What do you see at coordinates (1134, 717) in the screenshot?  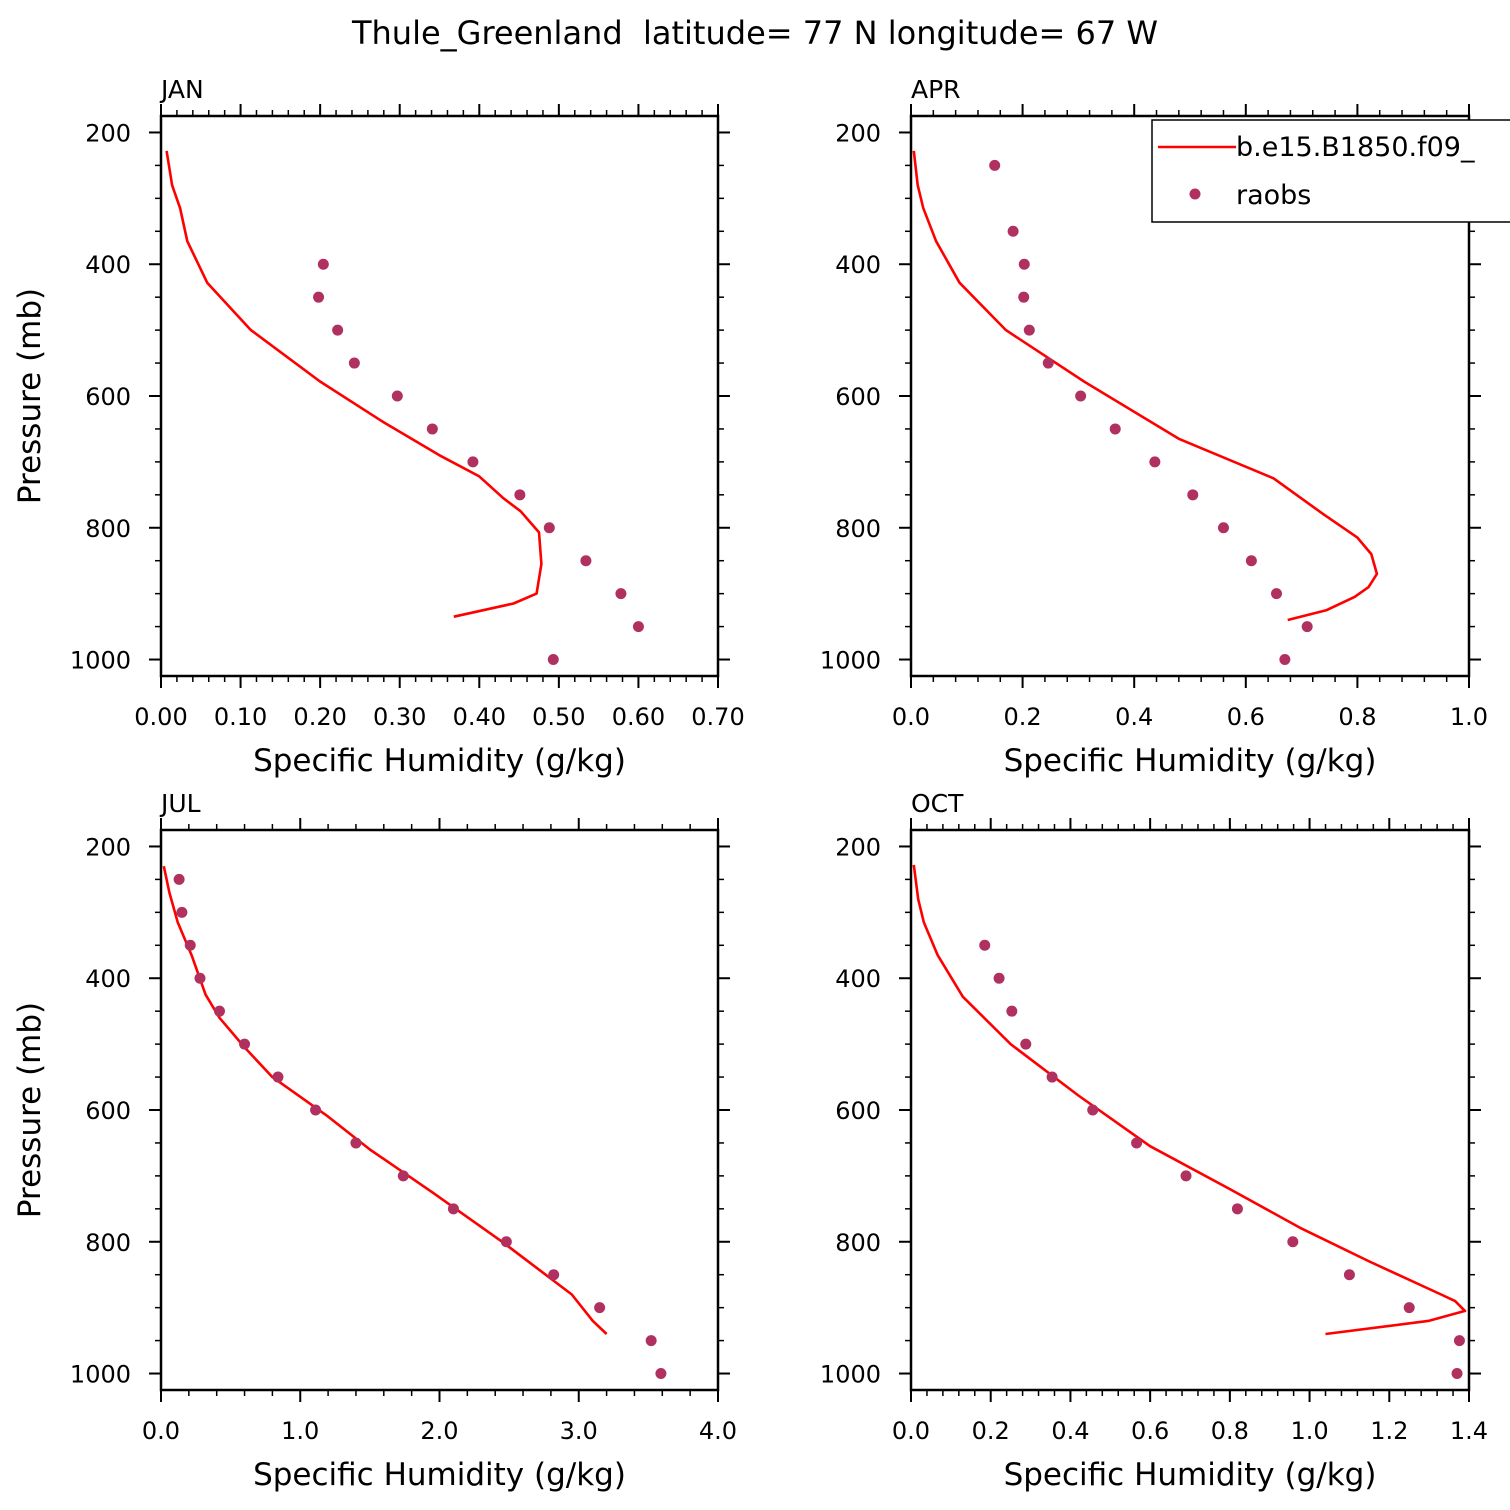 I see `x-tick-label: 0.4` at bounding box center [1134, 717].